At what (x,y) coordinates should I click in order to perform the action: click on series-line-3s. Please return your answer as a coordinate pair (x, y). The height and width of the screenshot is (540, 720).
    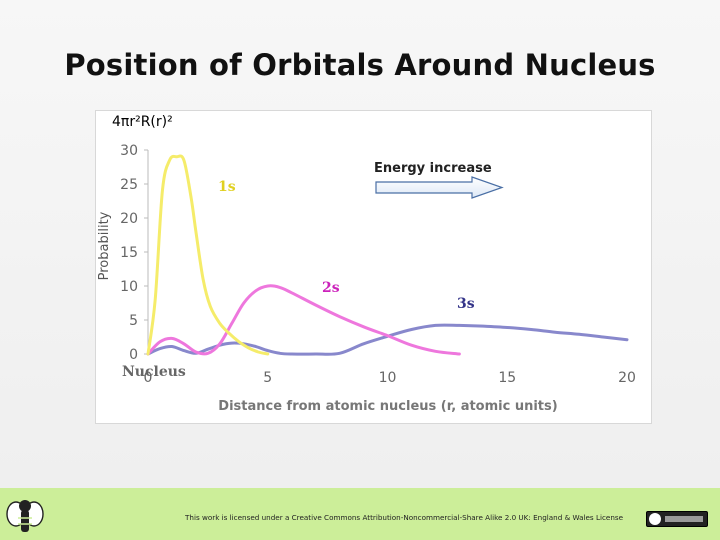
    Looking at the image, I should click on (387, 339).